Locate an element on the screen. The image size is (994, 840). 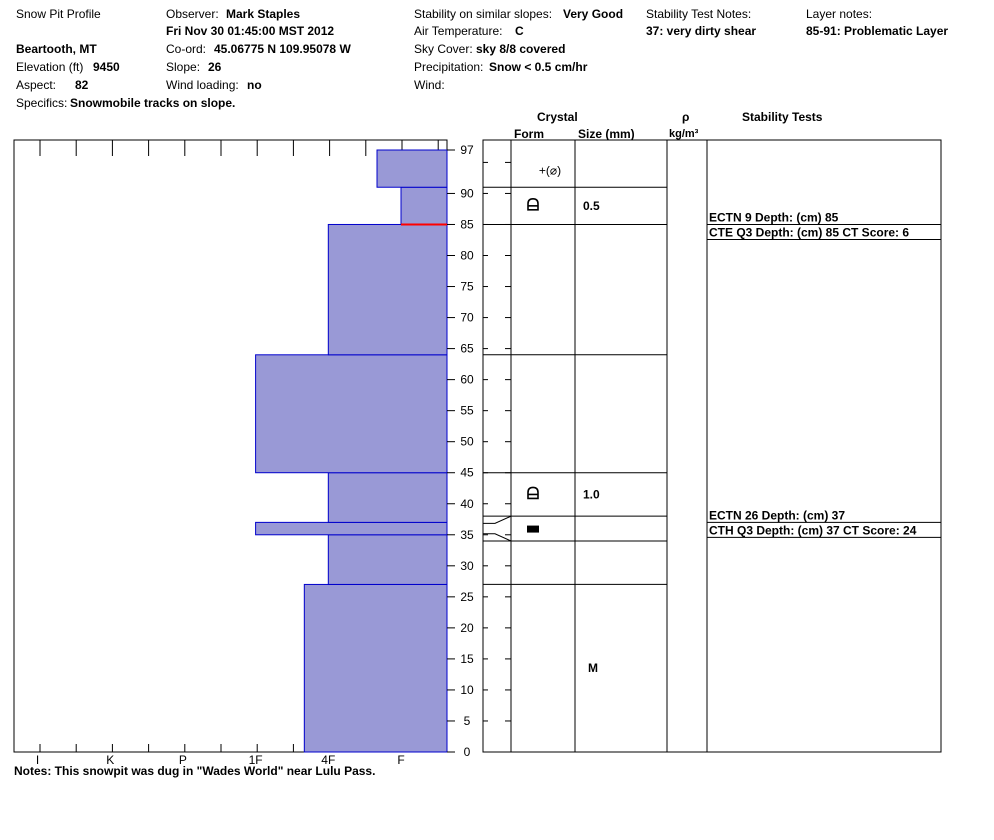
wind-loading-label: Wind loading: is located at coordinates (202, 85).